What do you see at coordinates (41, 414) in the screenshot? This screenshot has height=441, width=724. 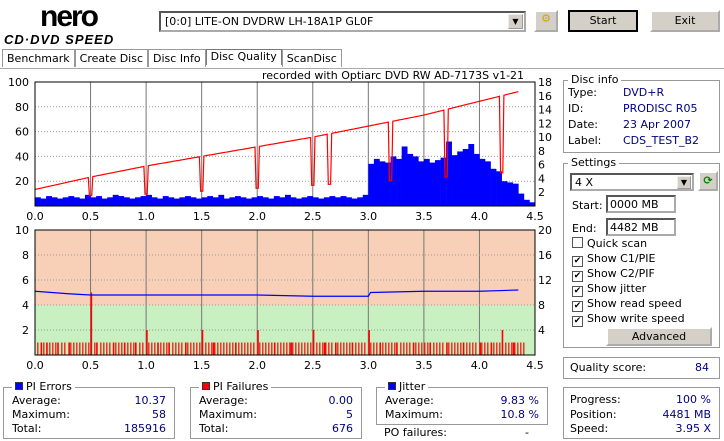 I see `max-label: Maximum:` at bounding box center [41, 414].